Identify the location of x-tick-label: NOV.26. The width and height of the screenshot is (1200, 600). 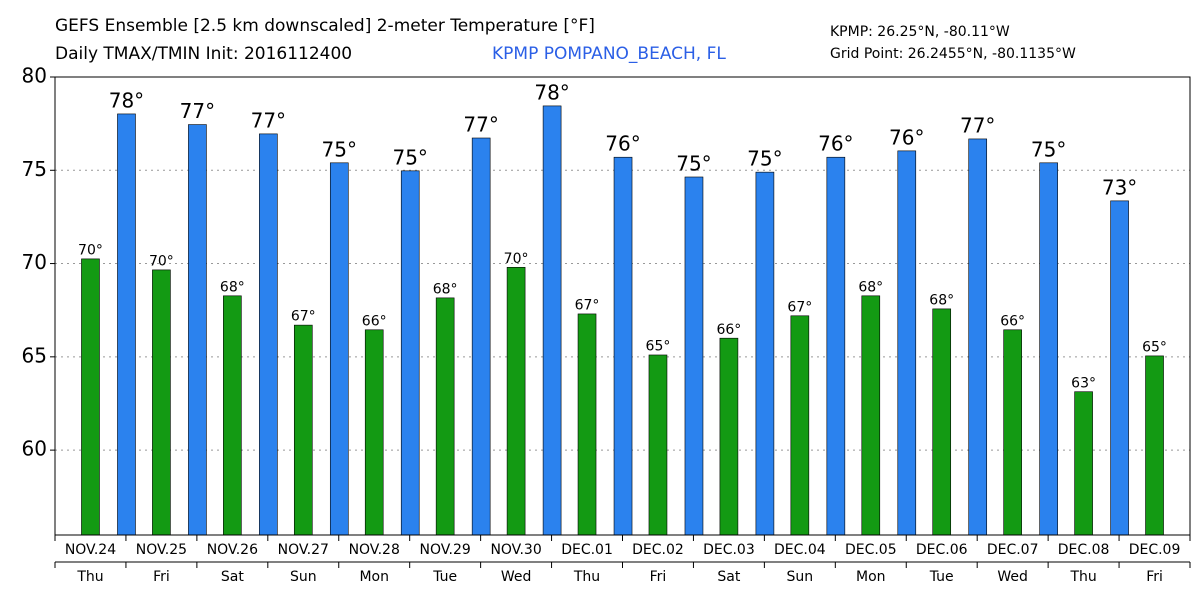
(232, 550).